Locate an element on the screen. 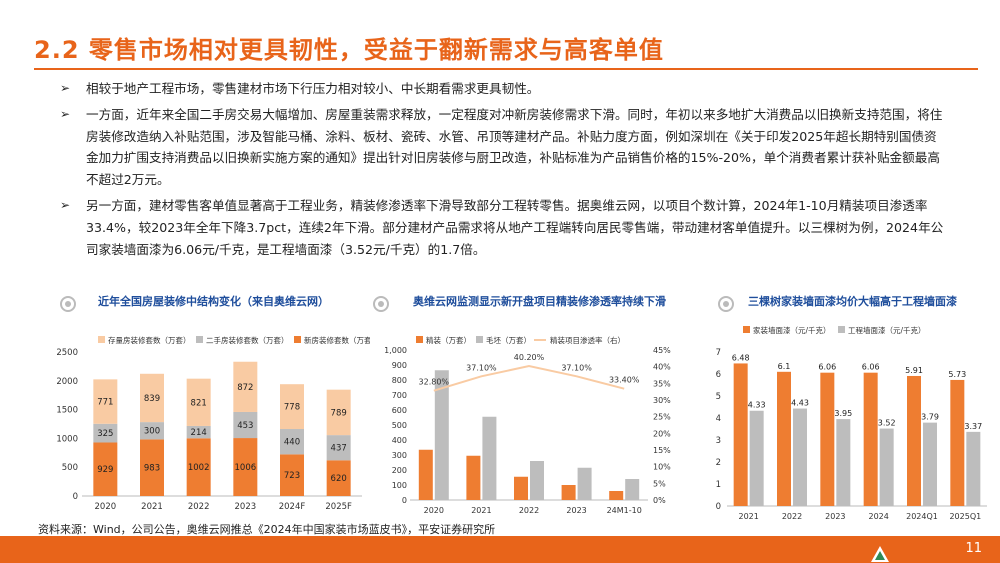 This screenshot has height=563, width=1000. data-label: 821 is located at coordinates (199, 403).